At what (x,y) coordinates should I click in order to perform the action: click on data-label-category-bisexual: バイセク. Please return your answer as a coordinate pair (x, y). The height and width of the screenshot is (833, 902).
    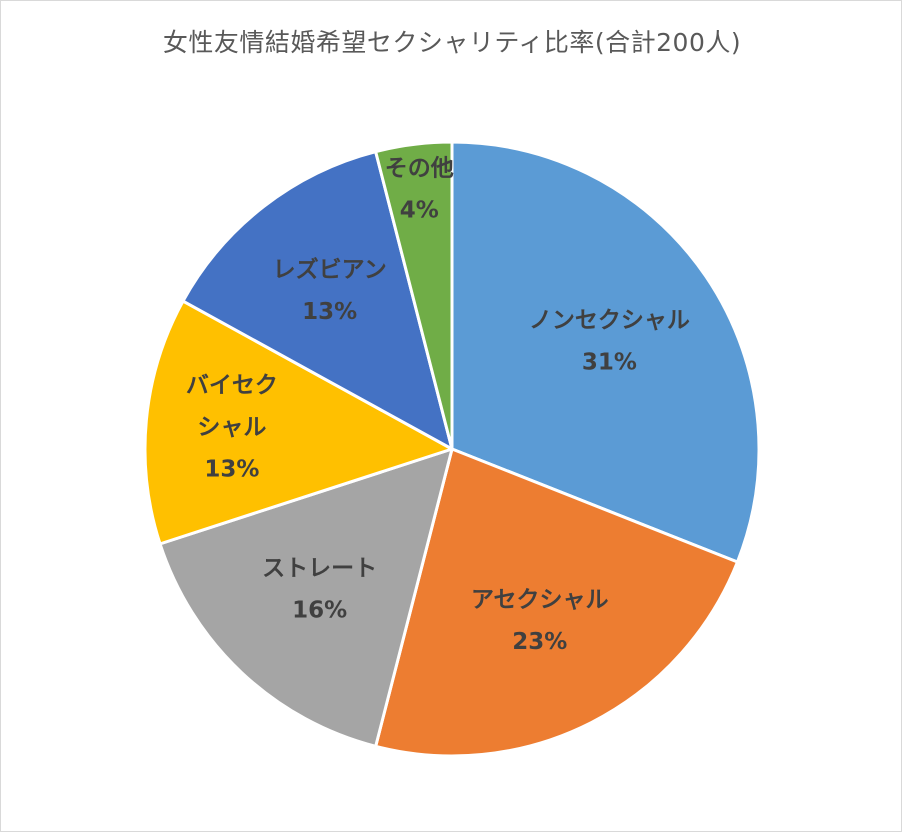
    Looking at the image, I should click on (232, 386).